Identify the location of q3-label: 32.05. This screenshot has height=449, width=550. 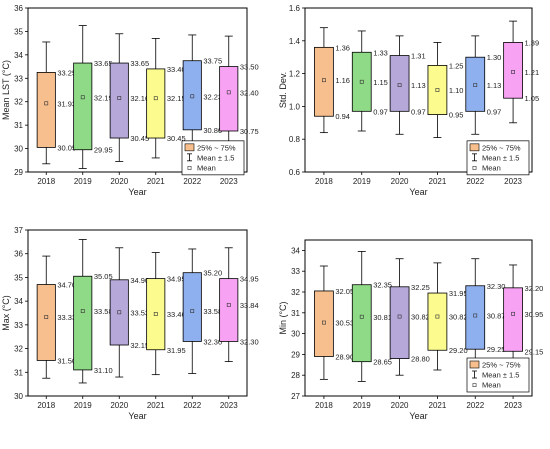
(344, 291).